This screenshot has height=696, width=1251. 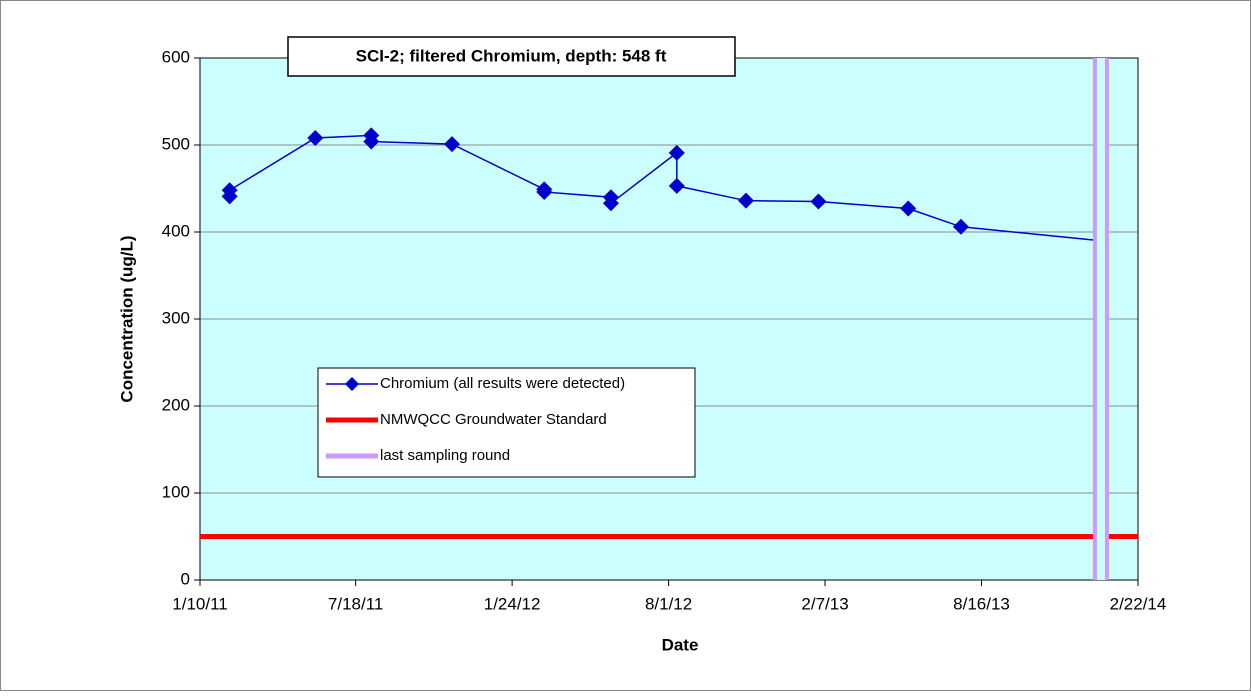 I want to click on legend-box, so click(x=506, y=422).